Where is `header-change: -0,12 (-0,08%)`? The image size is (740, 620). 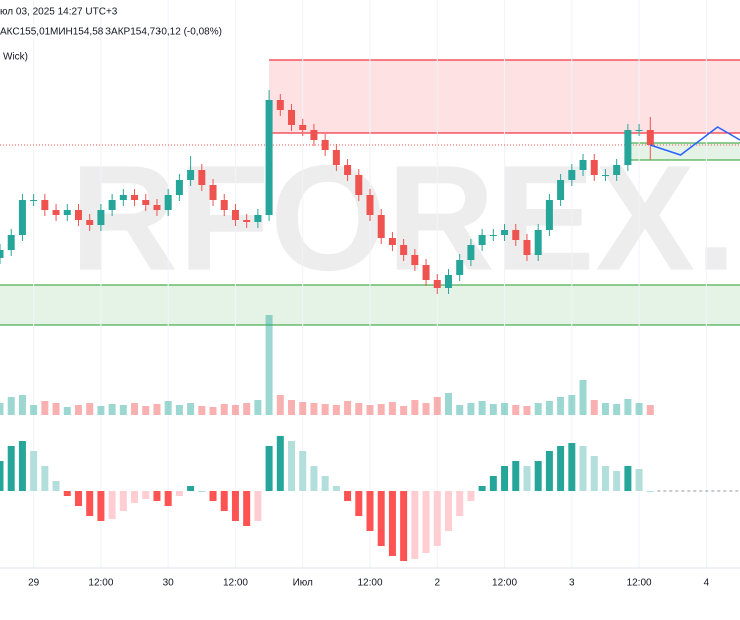 header-change: -0,12 (-0,08%) is located at coordinates (190, 32).